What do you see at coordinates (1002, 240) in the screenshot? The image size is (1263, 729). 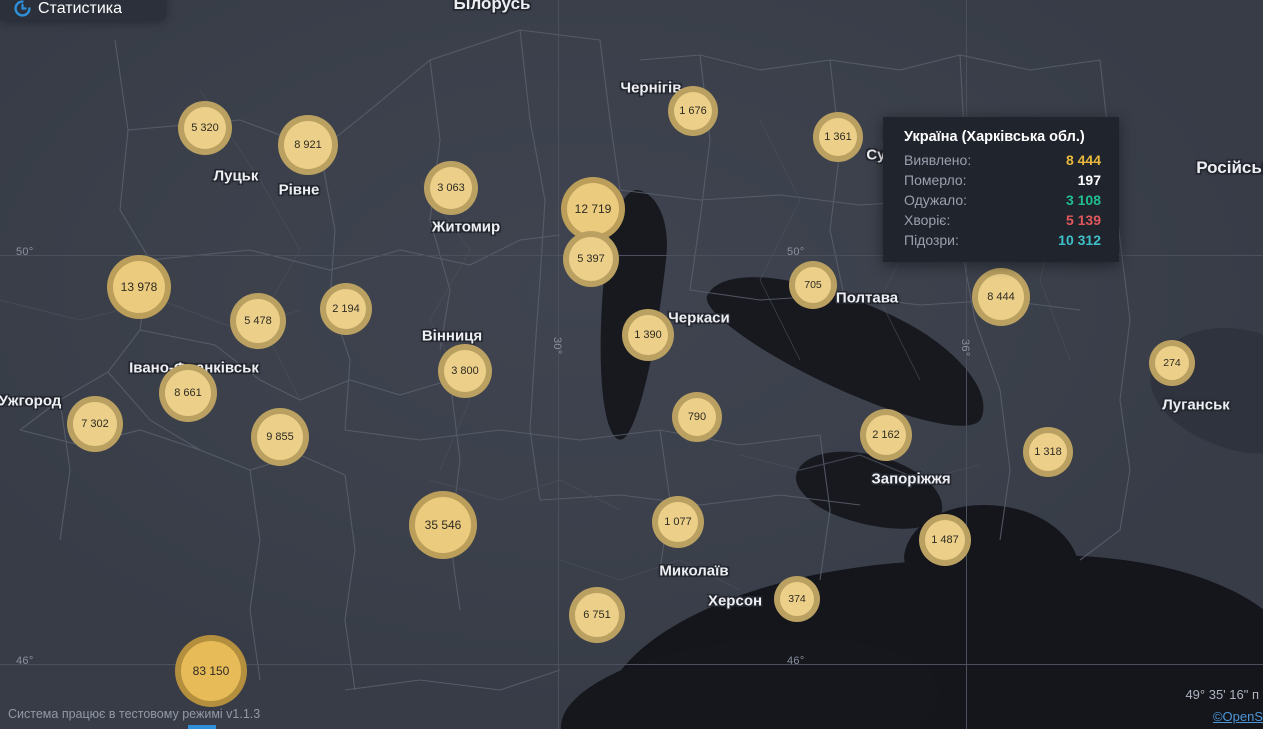 I see `region-info-row: Підозри: 10 312` at bounding box center [1002, 240].